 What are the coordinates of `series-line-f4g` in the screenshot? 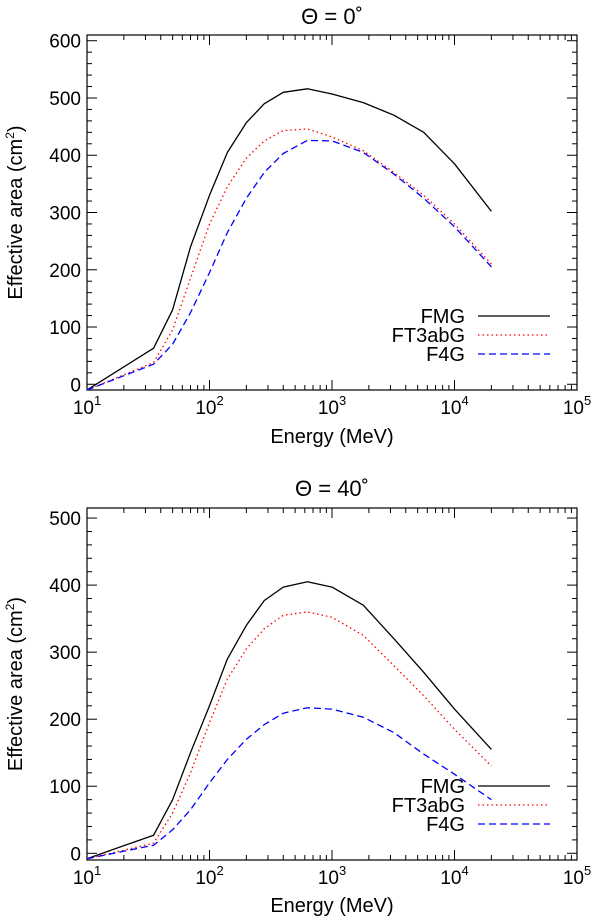 It's located at (289, 783).